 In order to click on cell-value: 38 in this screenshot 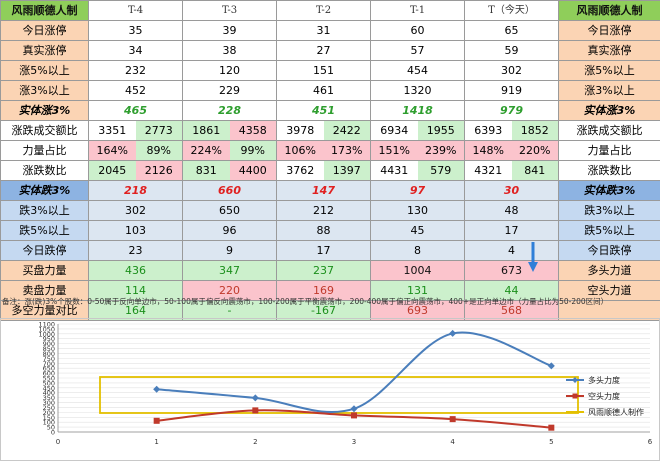, I will do `click(229, 50)`.